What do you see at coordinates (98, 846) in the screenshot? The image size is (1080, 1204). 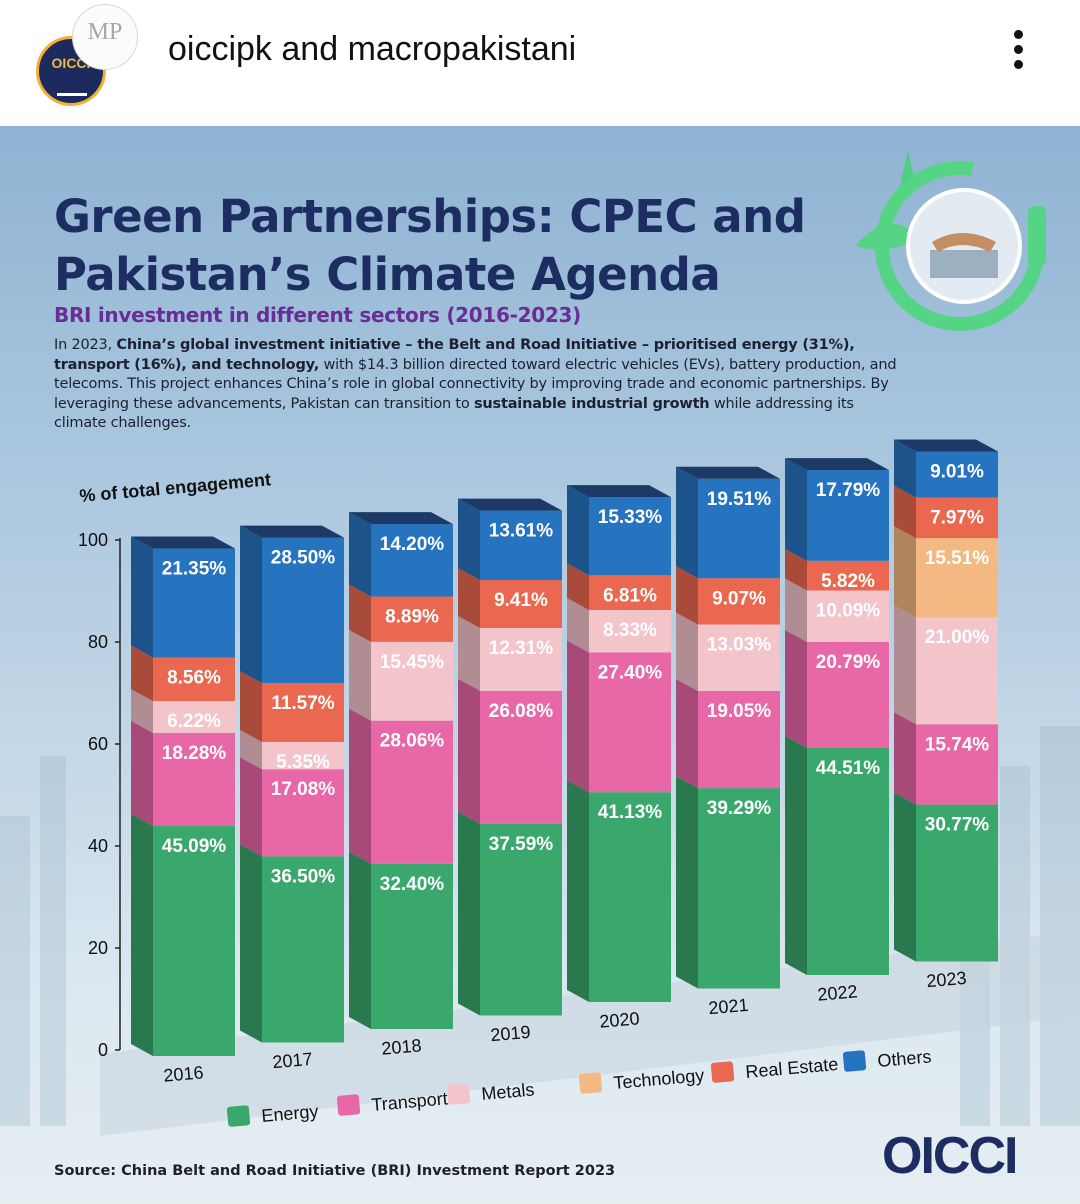 I see `y-tick-label: 40` at bounding box center [98, 846].